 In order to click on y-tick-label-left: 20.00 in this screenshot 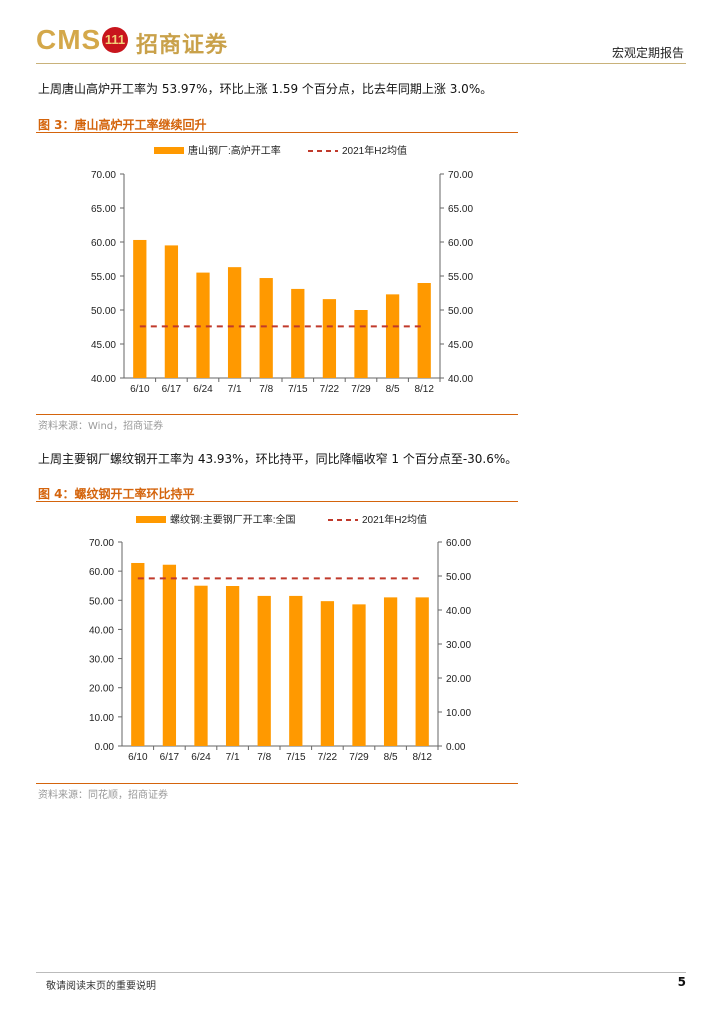, I will do `click(101, 689)`.